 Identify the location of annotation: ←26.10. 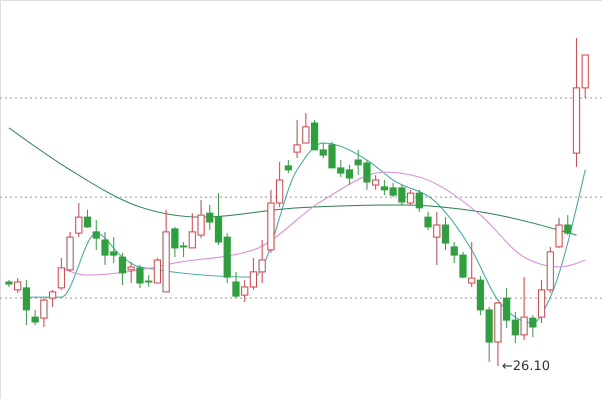
(526, 366).